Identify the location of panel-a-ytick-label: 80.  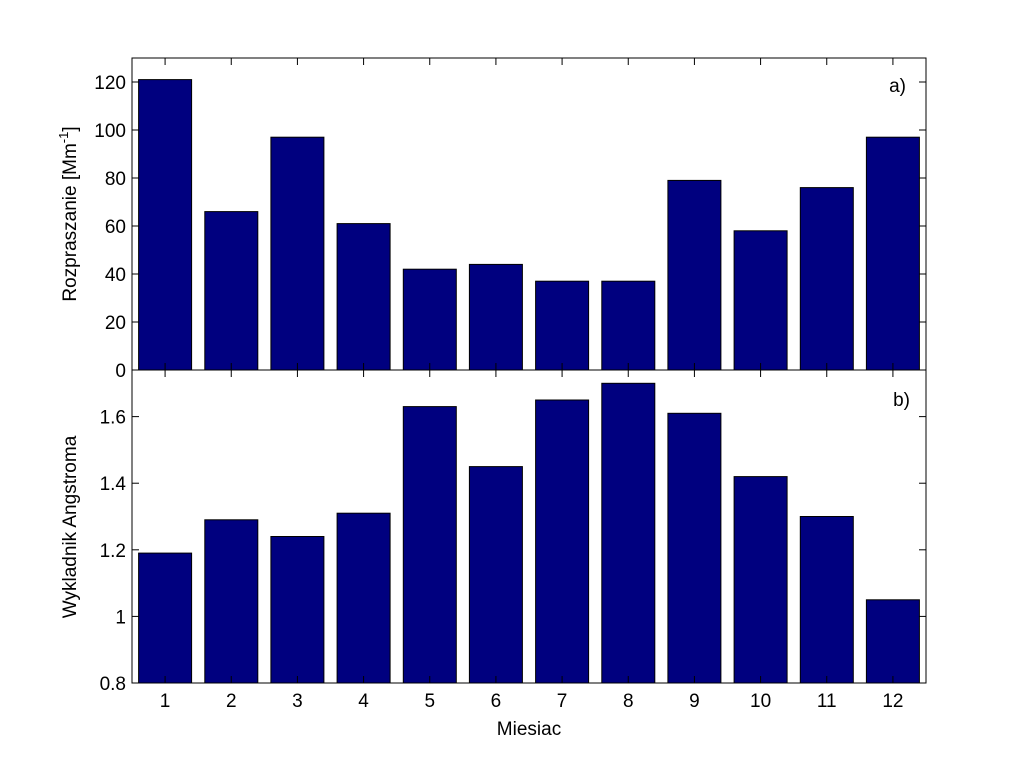
(115, 179).